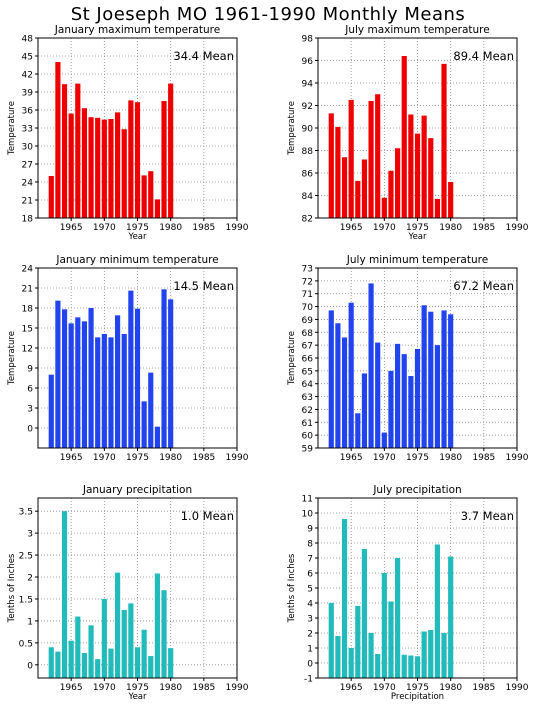 The image size is (536, 711). I want to click on y-tick-label: 62, so click(307, 411).